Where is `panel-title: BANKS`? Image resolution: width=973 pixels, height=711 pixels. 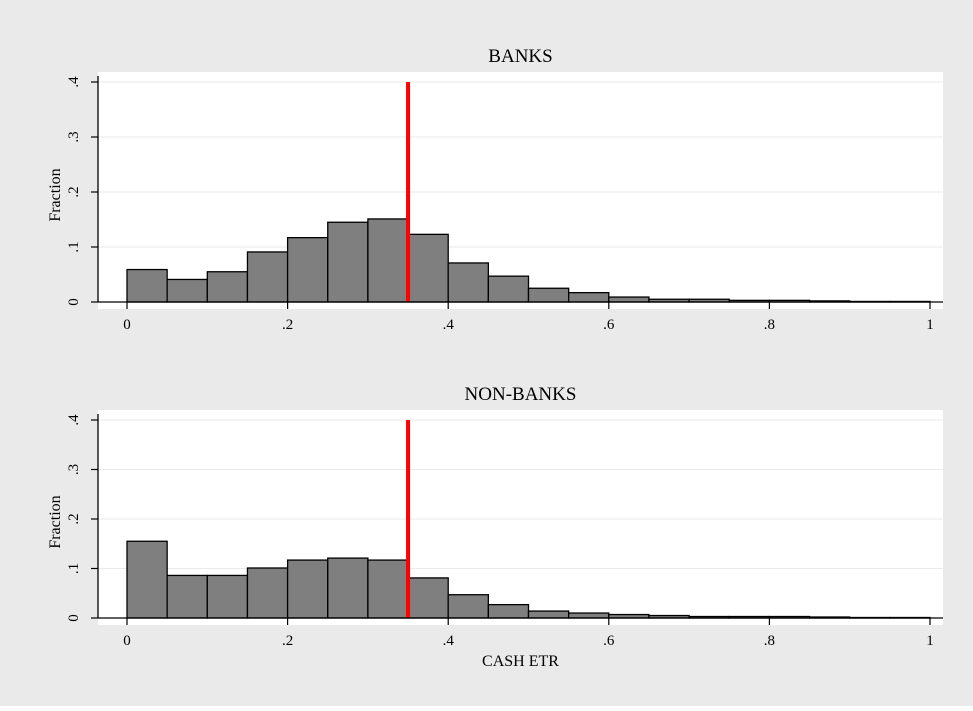 panel-title: BANKS is located at coordinates (520, 56).